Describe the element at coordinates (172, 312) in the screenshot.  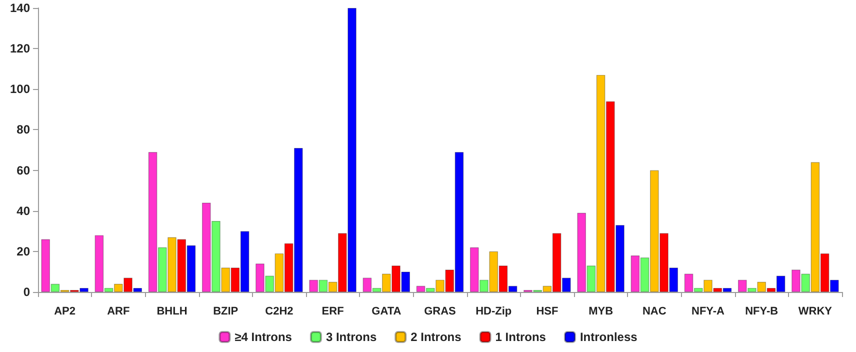
I see `x-tick-label: BHLH` at that location.